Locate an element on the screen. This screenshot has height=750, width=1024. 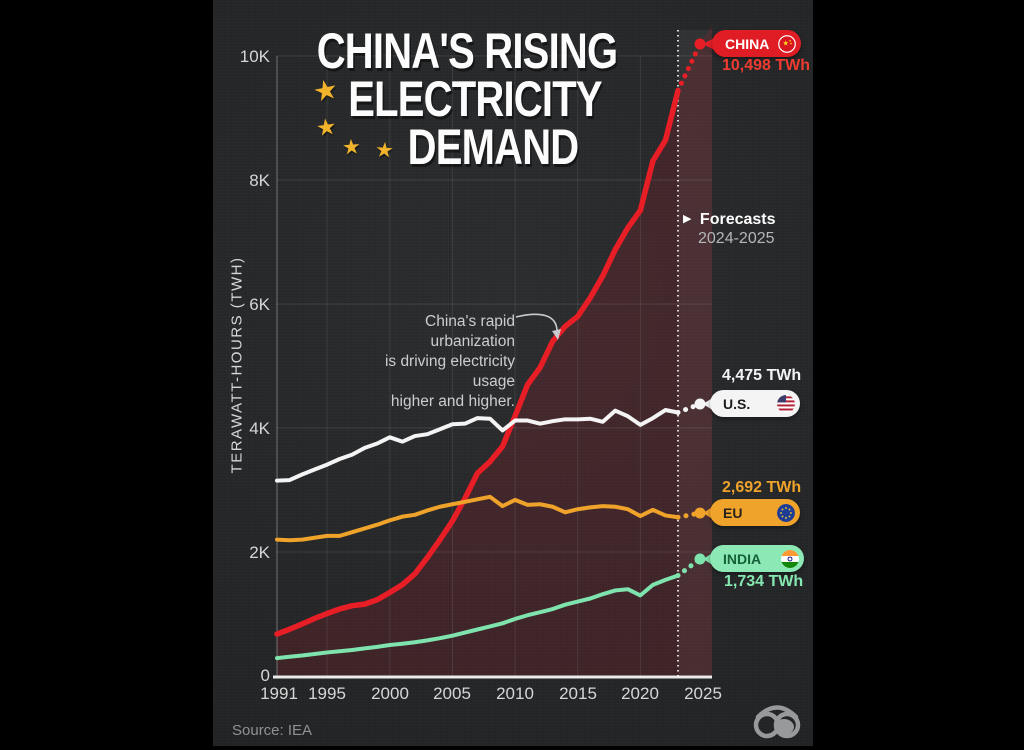
y-axis-title: TERAWATT-HOURS (TWH) is located at coordinates (237, 365).